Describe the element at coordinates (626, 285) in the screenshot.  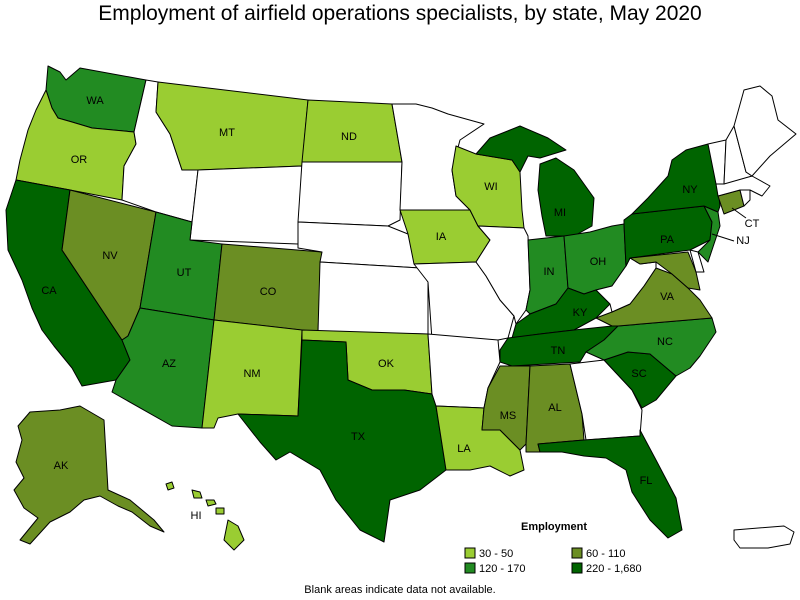
I see `state-WV` at that location.